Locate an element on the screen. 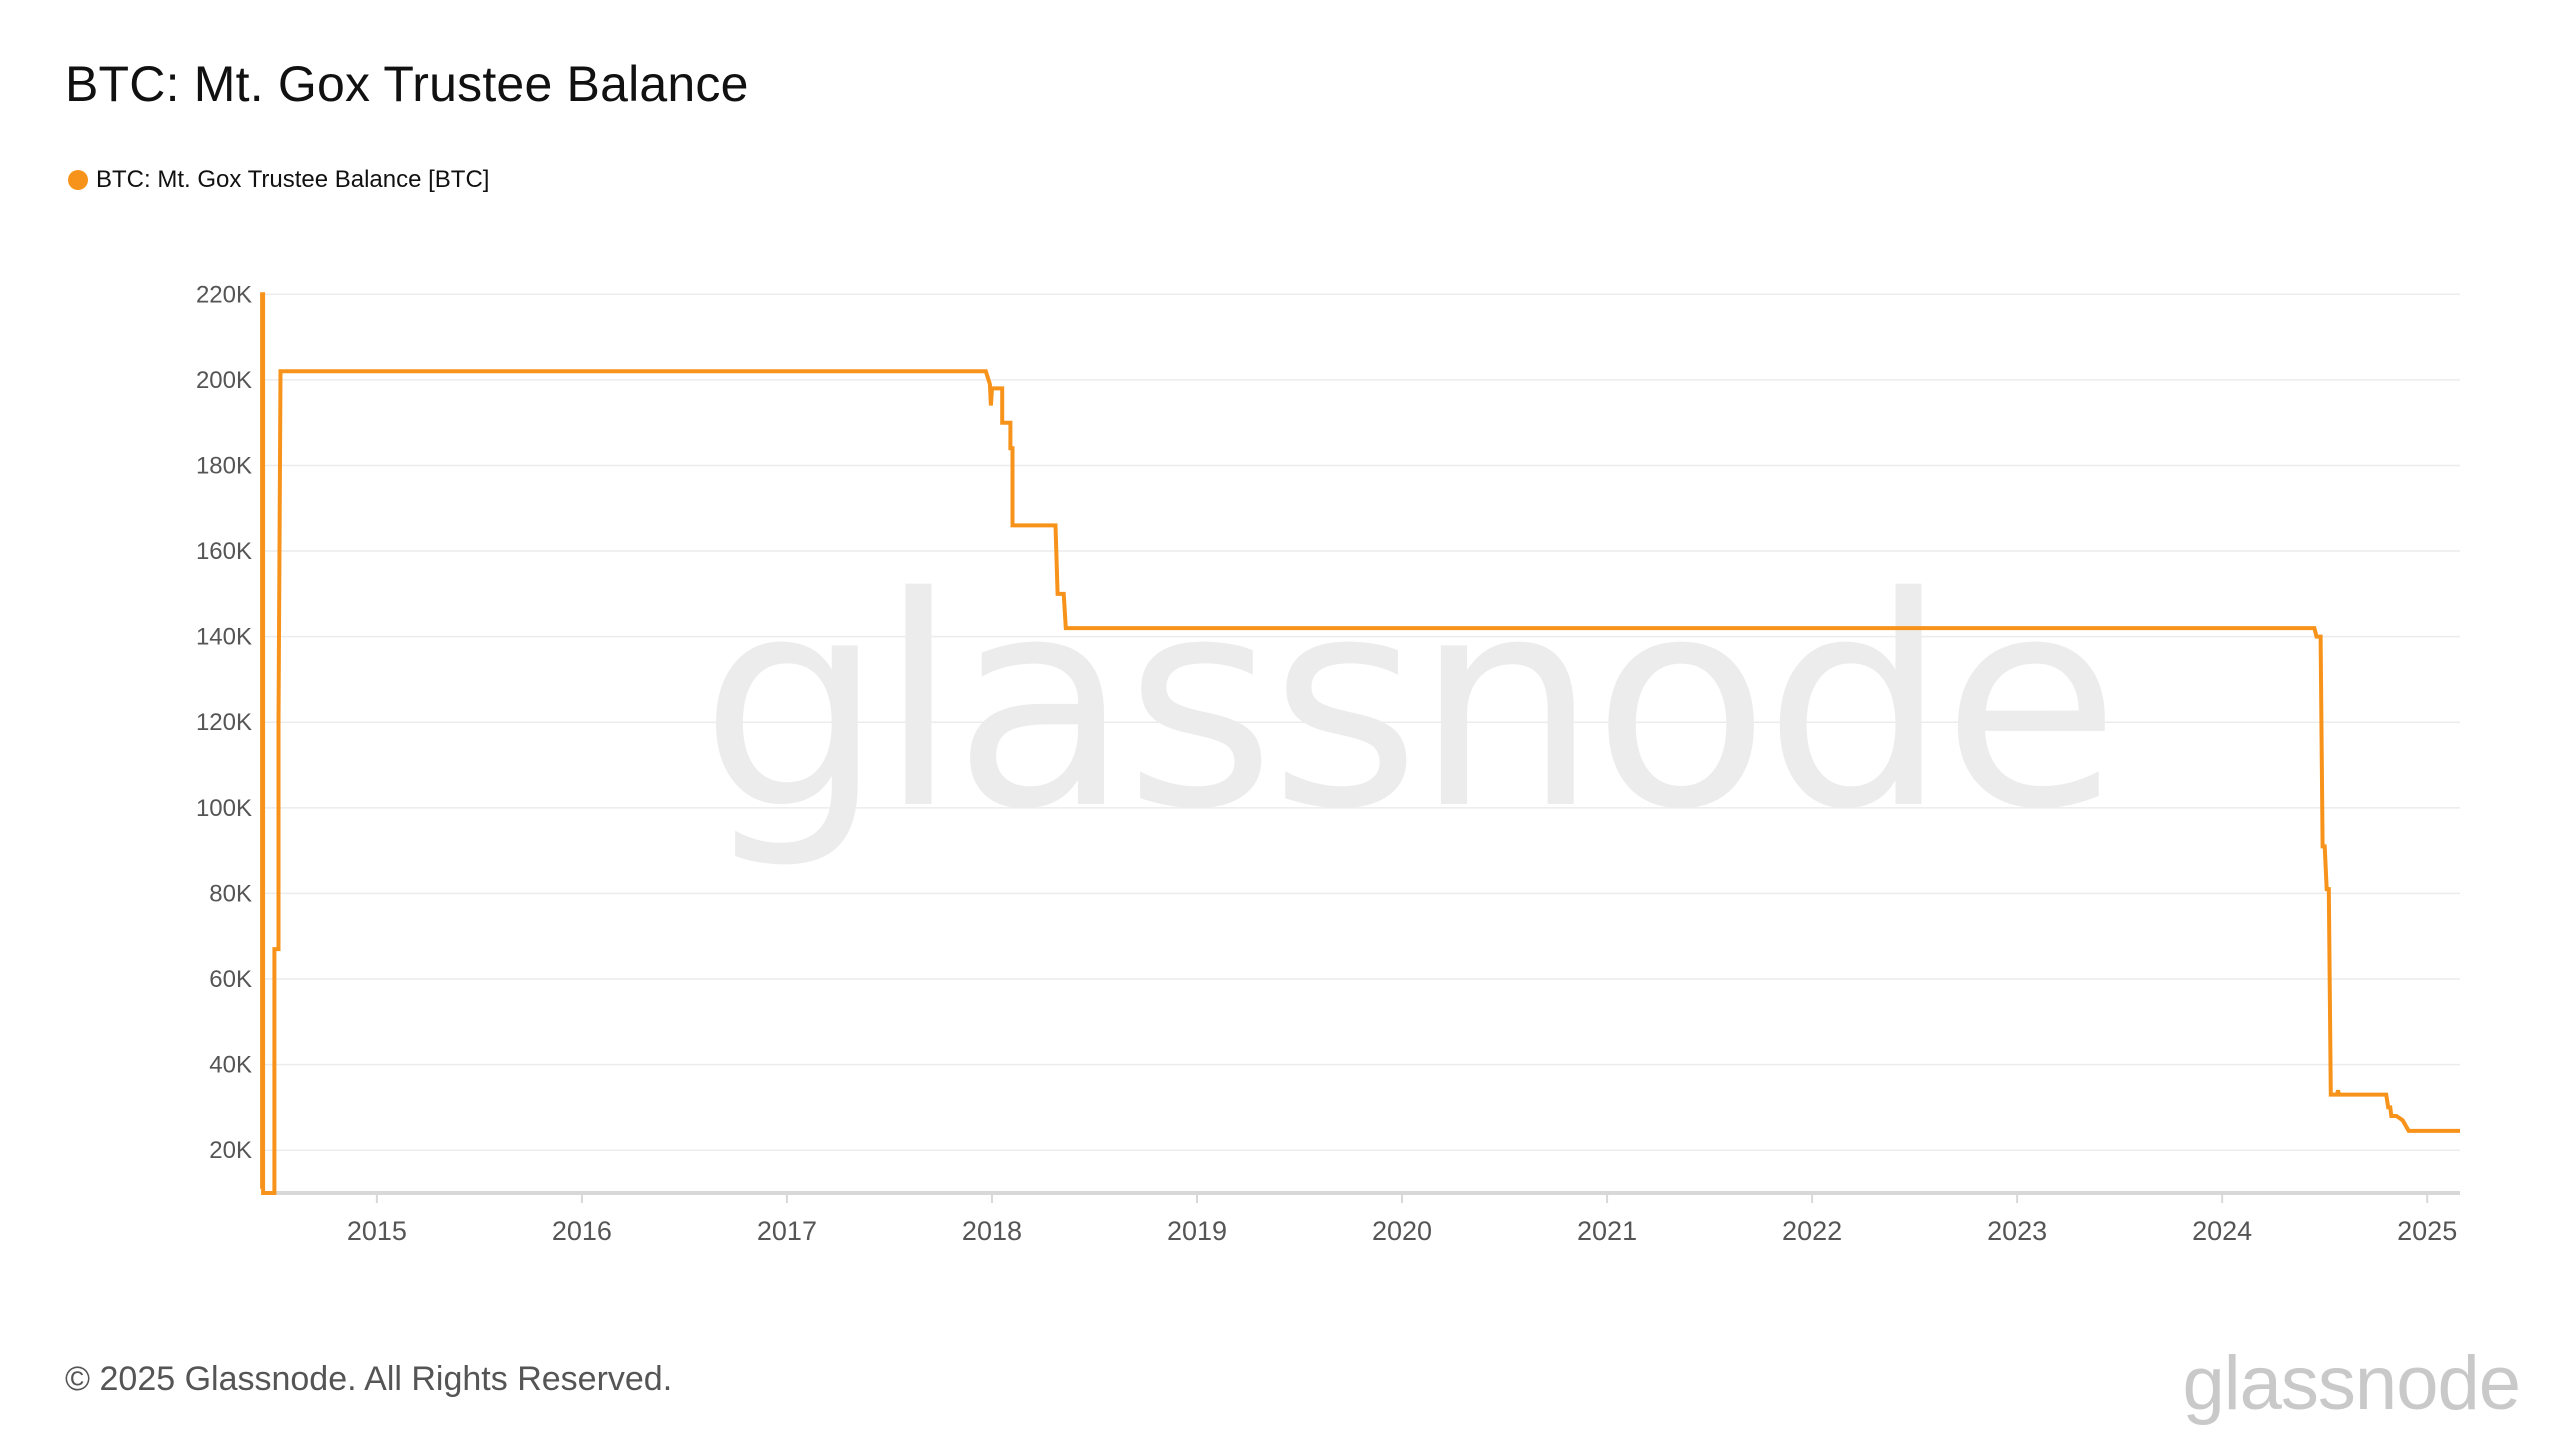 This screenshot has width=2560, height=1440. y-tick-label: 220K is located at coordinates (224, 294).